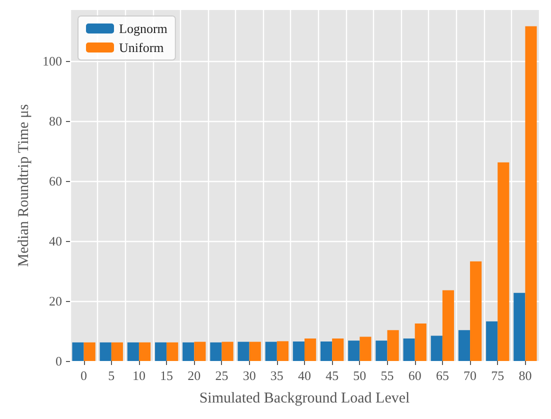  What do you see at coordinates (359, 375) in the screenshot?
I see `x-tick-label: 50` at bounding box center [359, 375].